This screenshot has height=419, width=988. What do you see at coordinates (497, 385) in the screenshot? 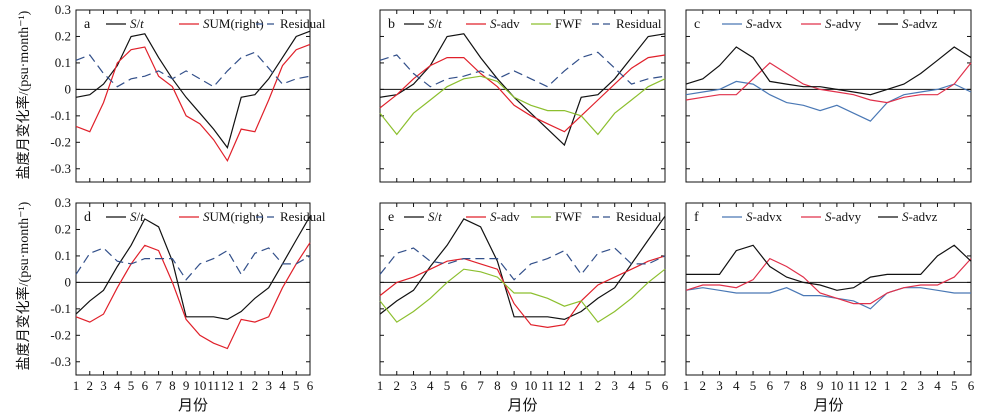
I see `x-tick-label: 8` at bounding box center [497, 385].